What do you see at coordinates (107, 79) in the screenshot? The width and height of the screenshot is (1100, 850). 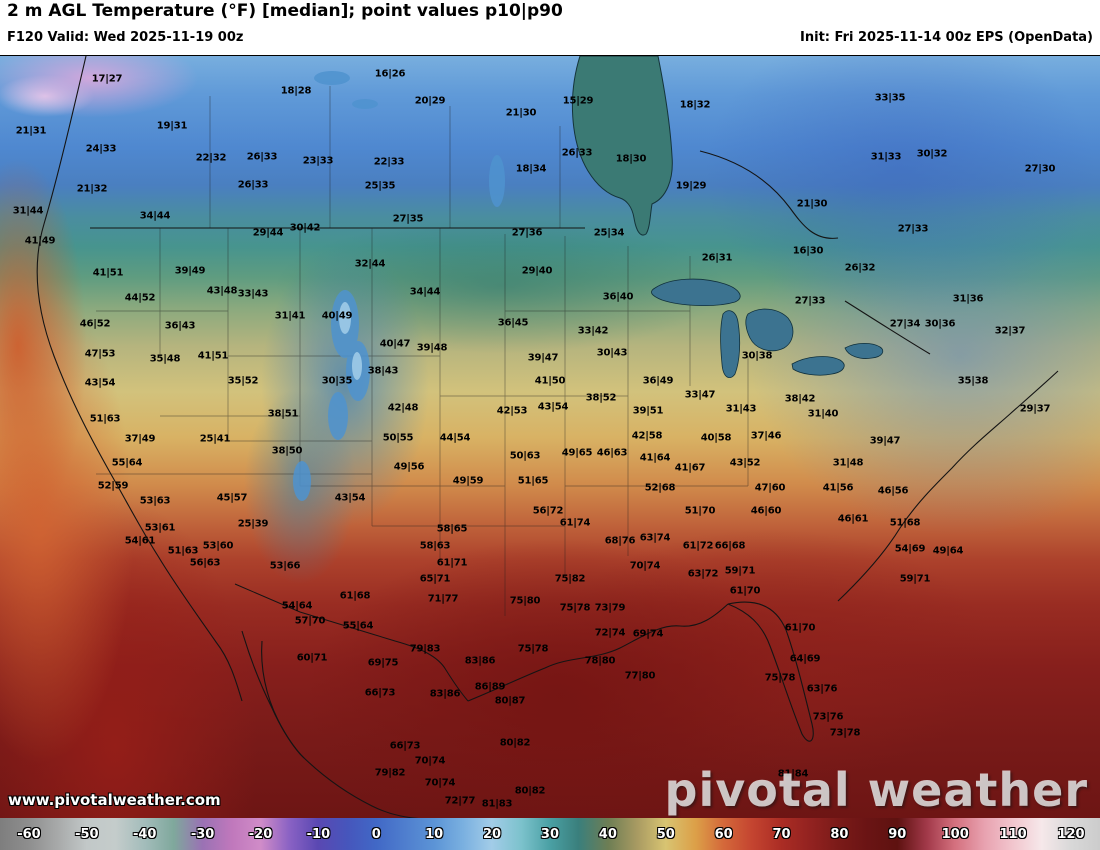 I see `point-value: 17|27` at bounding box center [107, 79].